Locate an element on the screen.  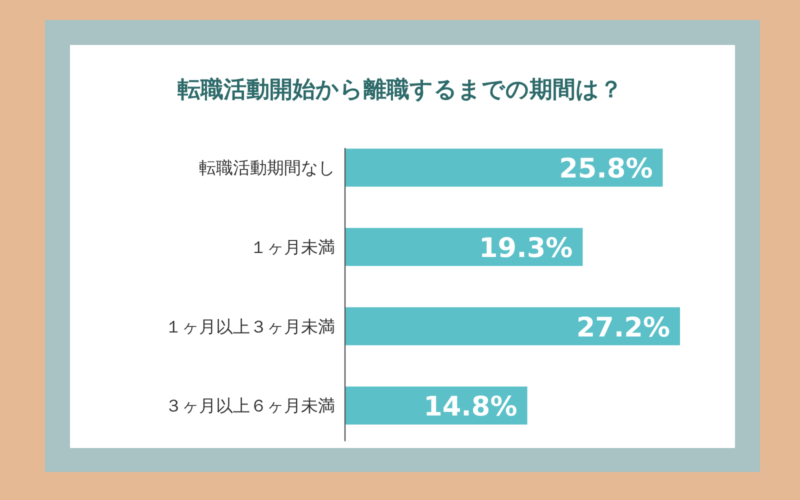
chart-title: 転職活動開始から離職するまでの期間は？ is located at coordinates (400, 90).